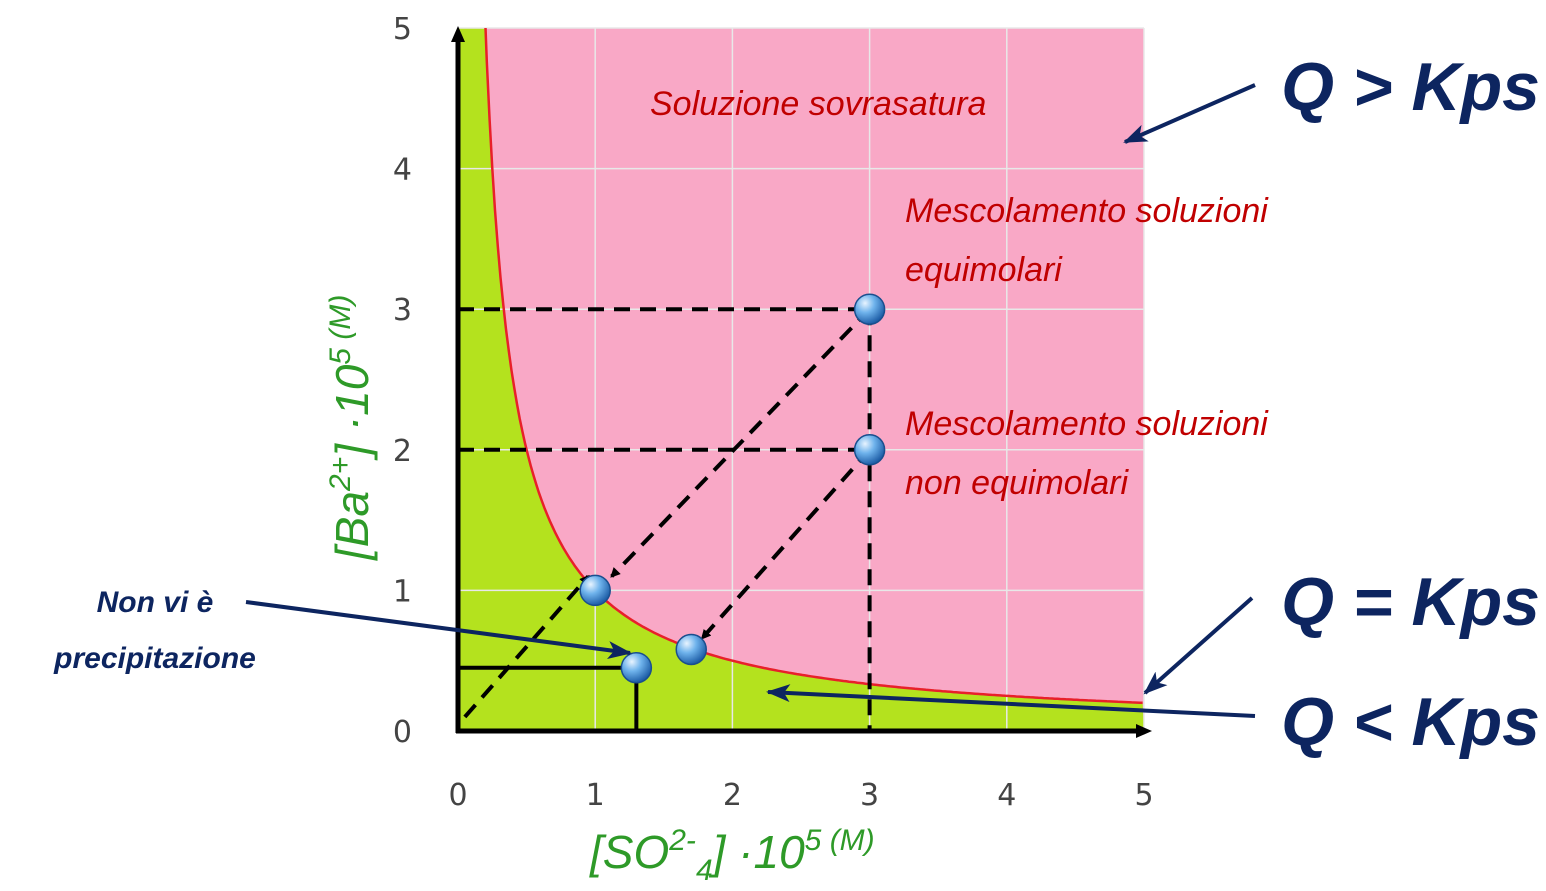  Describe the element at coordinates (1410, 87) in the screenshot. I see `label-q-greater-kps: Q > Kps` at that location.